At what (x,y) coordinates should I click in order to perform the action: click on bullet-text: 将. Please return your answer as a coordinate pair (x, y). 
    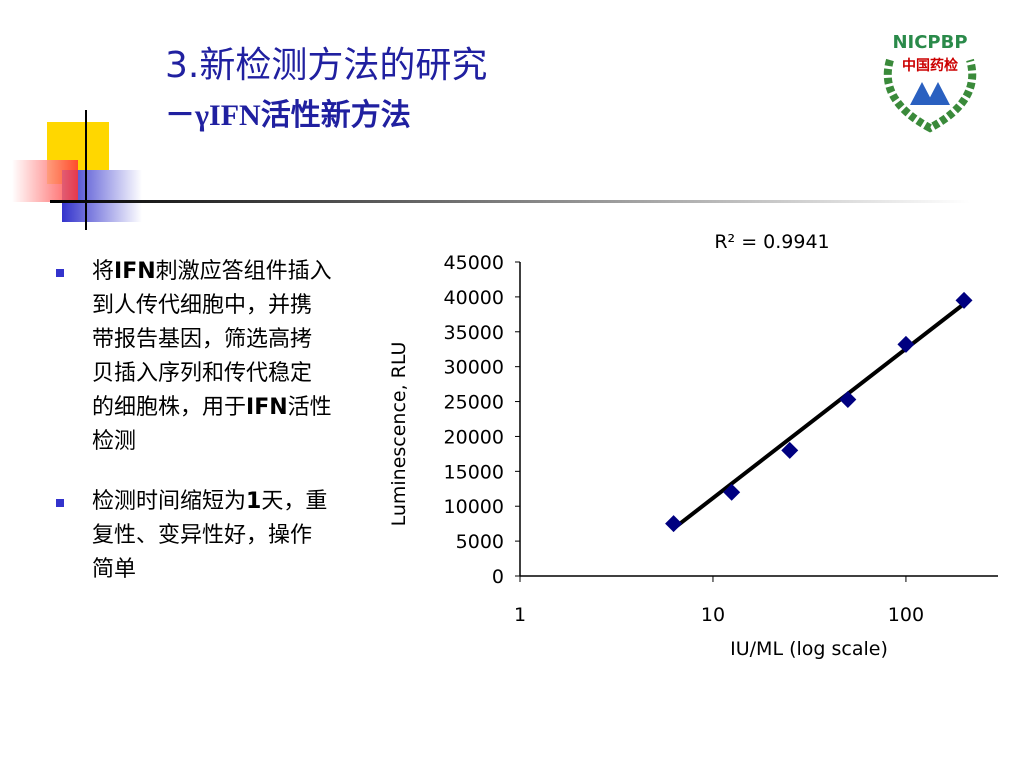
    Looking at the image, I should click on (103, 271).